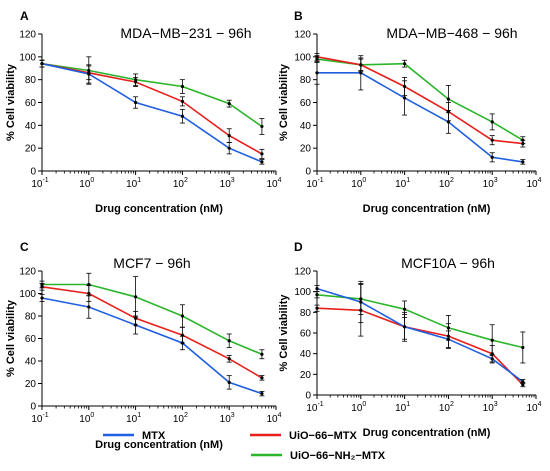 The width and height of the screenshot is (550, 471). Describe the element at coordinates (448, 263) in the screenshot. I see `panel-title: MCF10A − 96h` at that location.